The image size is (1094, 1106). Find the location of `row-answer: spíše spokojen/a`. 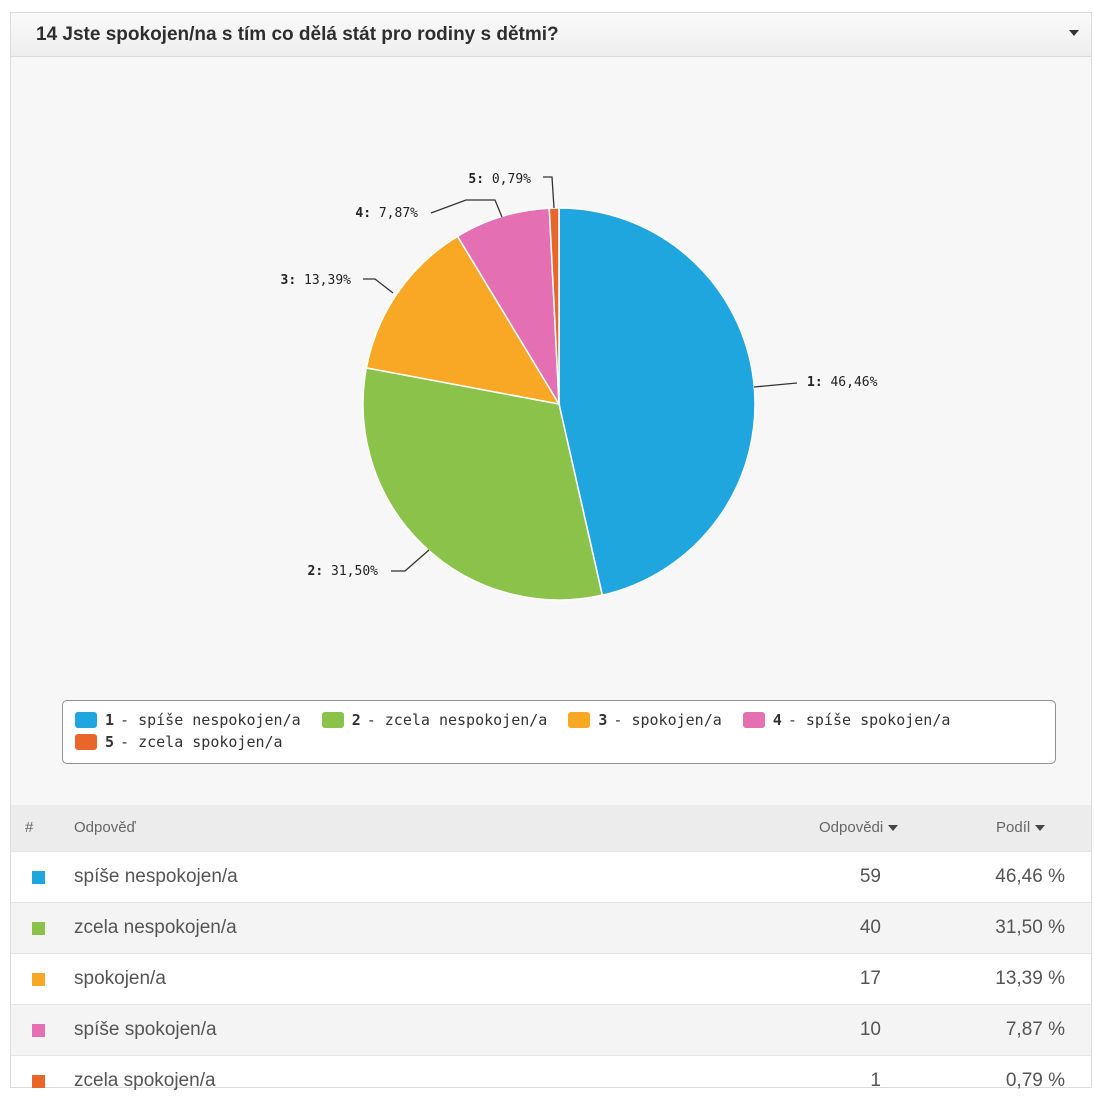

row-answer: spíše spokojen/a is located at coordinates (145, 1029).